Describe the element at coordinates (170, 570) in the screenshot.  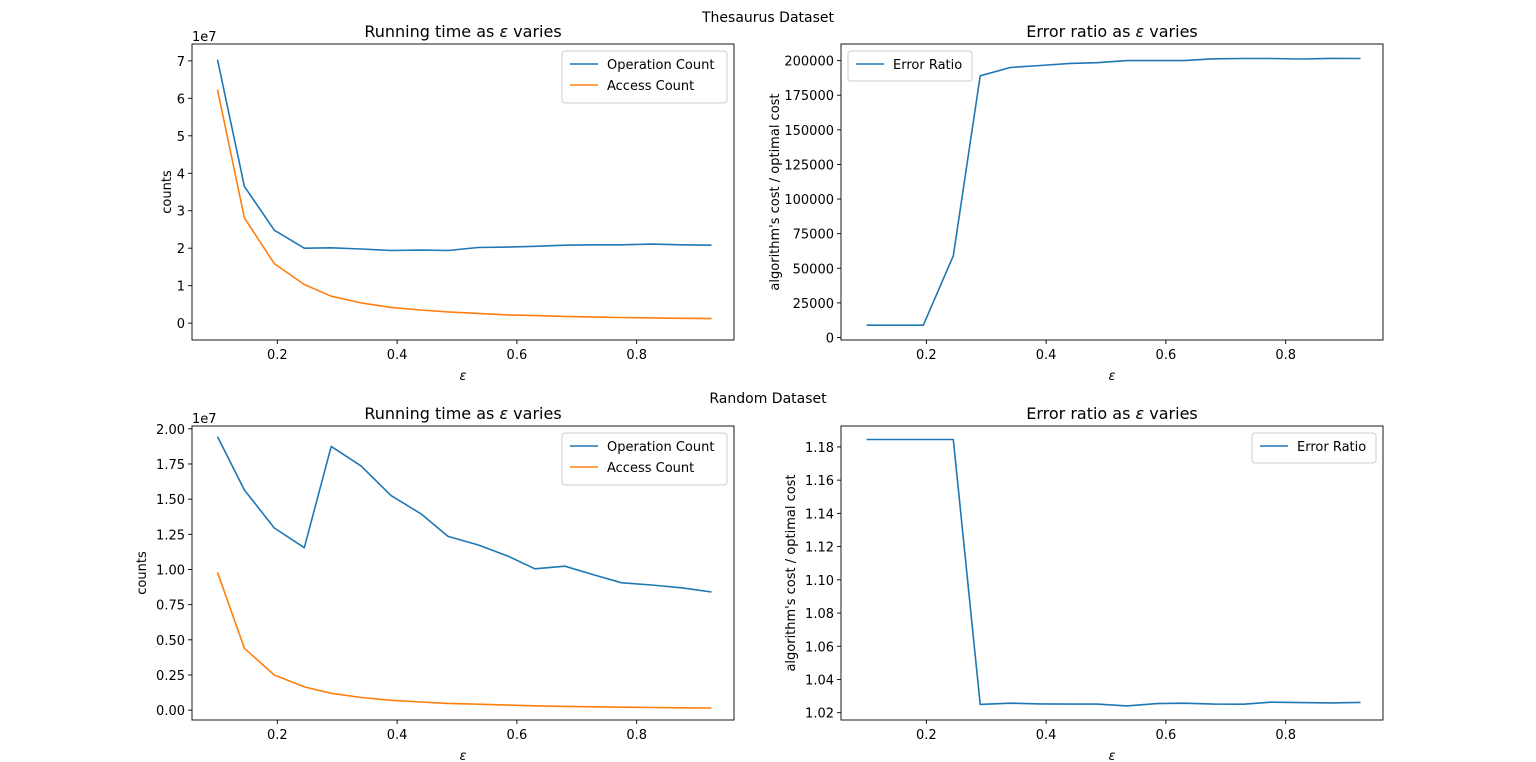
I see `y-tick-label: 1.00` at that location.